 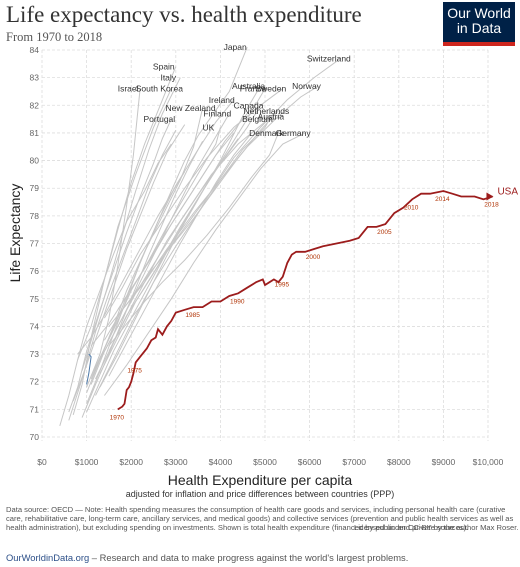 What do you see at coordinates (42, 462) in the screenshot?
I see `x-tick-label: $0` at bounding box center [42, 462].